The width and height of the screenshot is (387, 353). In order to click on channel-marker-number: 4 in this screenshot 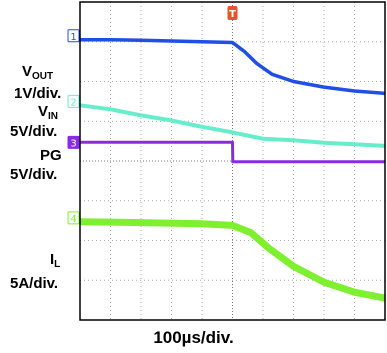, I will do `click(73, 219)`.